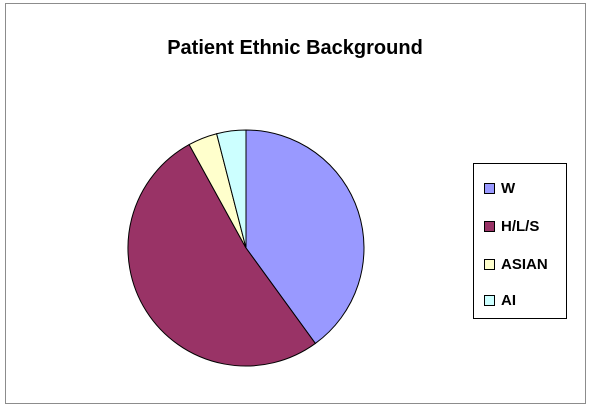  What do you see at coordinates (499, 188) in the screenshot?
I see `legend-item-w: W` at bounding box center [499, 188].